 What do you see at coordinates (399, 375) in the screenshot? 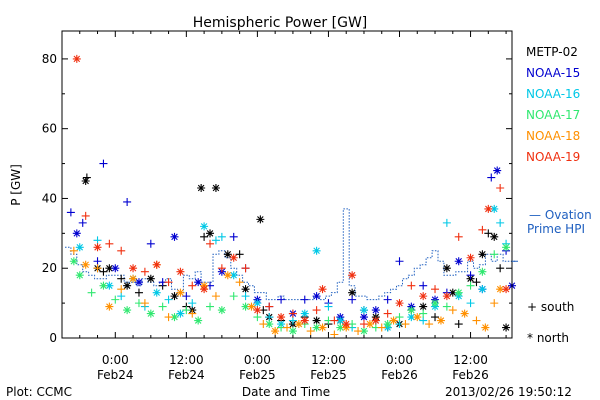
I see `x-tick-date: Feb26` at bounding box center [399, 375].